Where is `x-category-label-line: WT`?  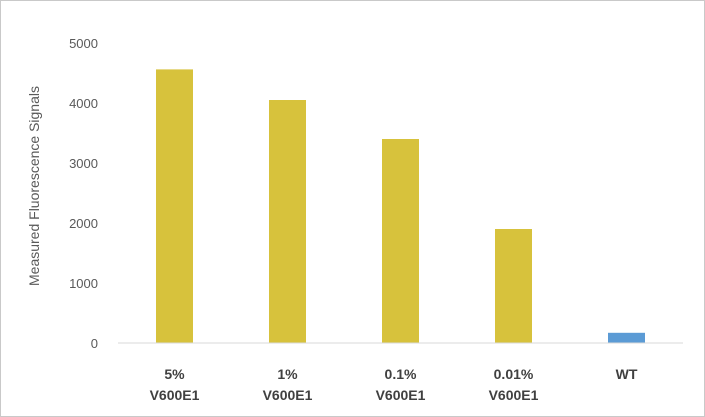
x-category-label-line: WT is located at coordinates (627, 374).